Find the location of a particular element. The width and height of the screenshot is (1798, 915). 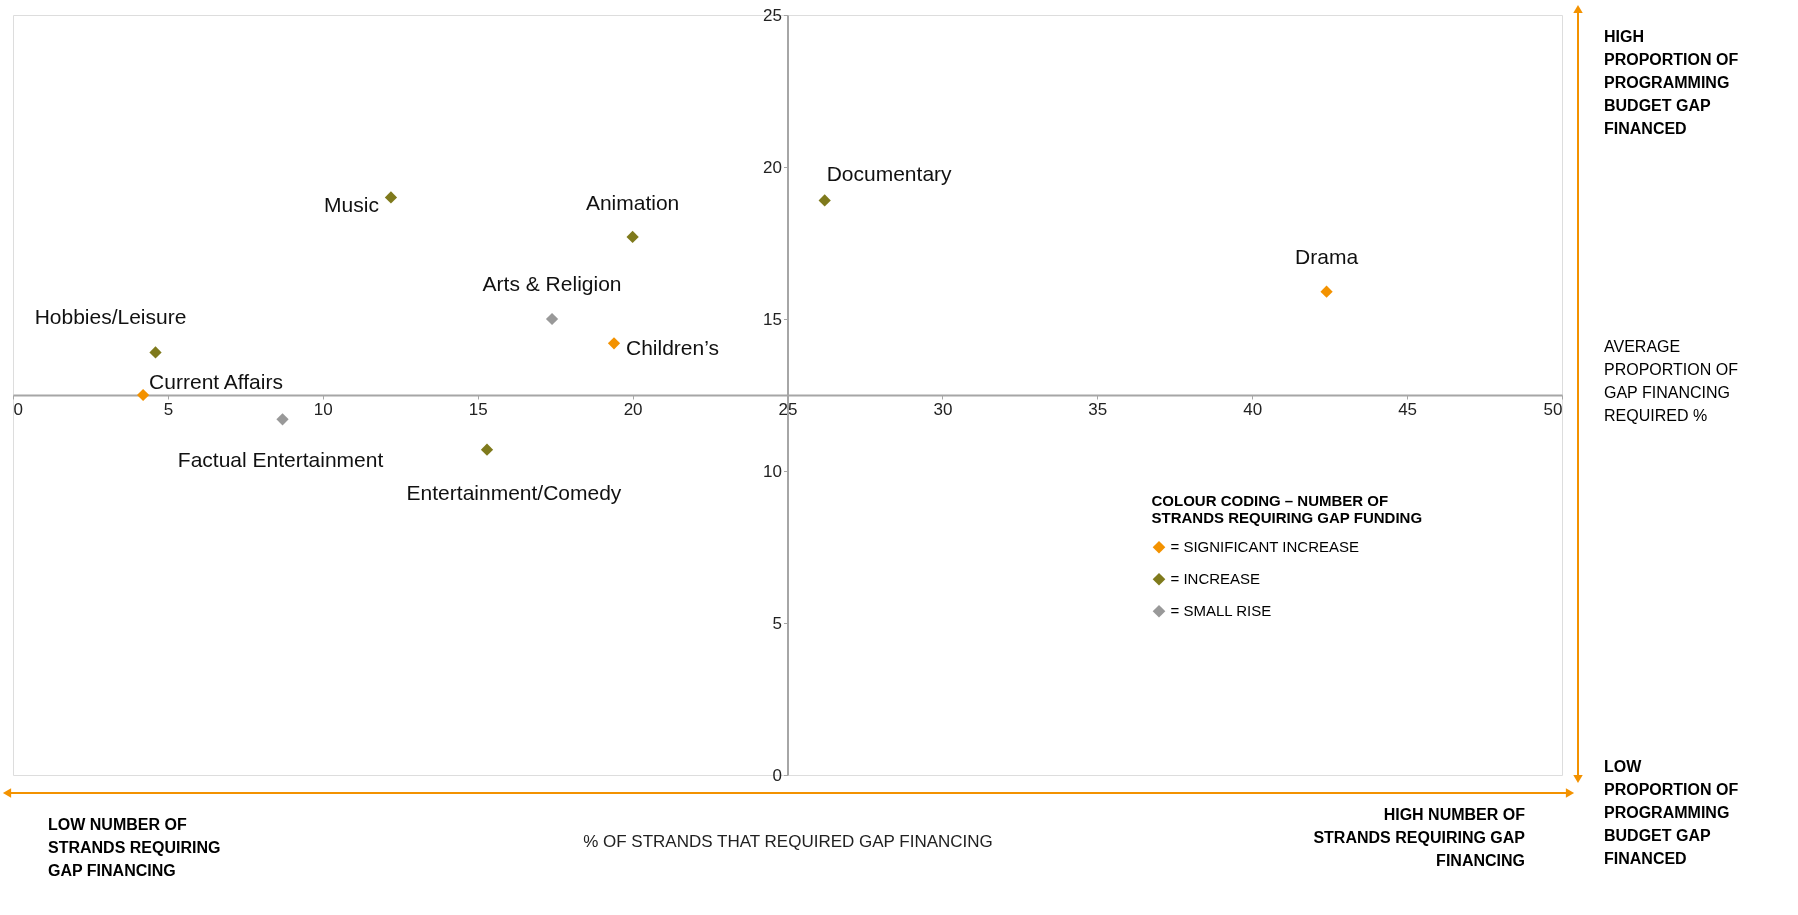

x-tick-label: 45 is located at coordinates (1408, 409).